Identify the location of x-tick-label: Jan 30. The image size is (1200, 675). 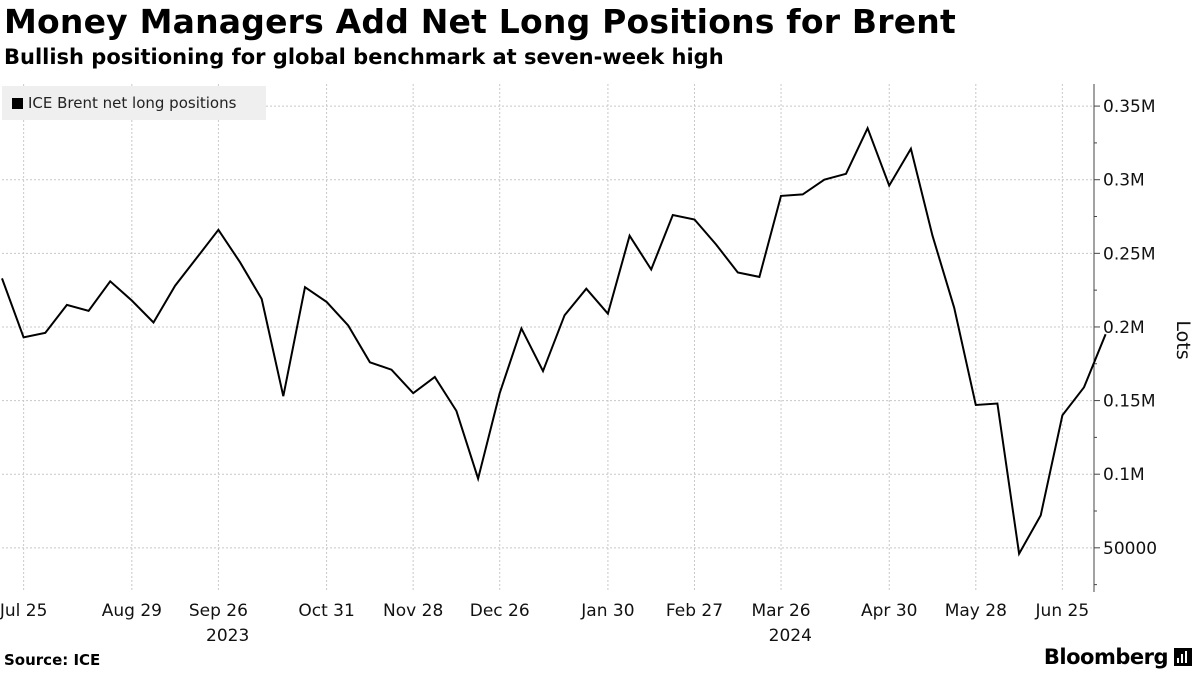
(607, 611).